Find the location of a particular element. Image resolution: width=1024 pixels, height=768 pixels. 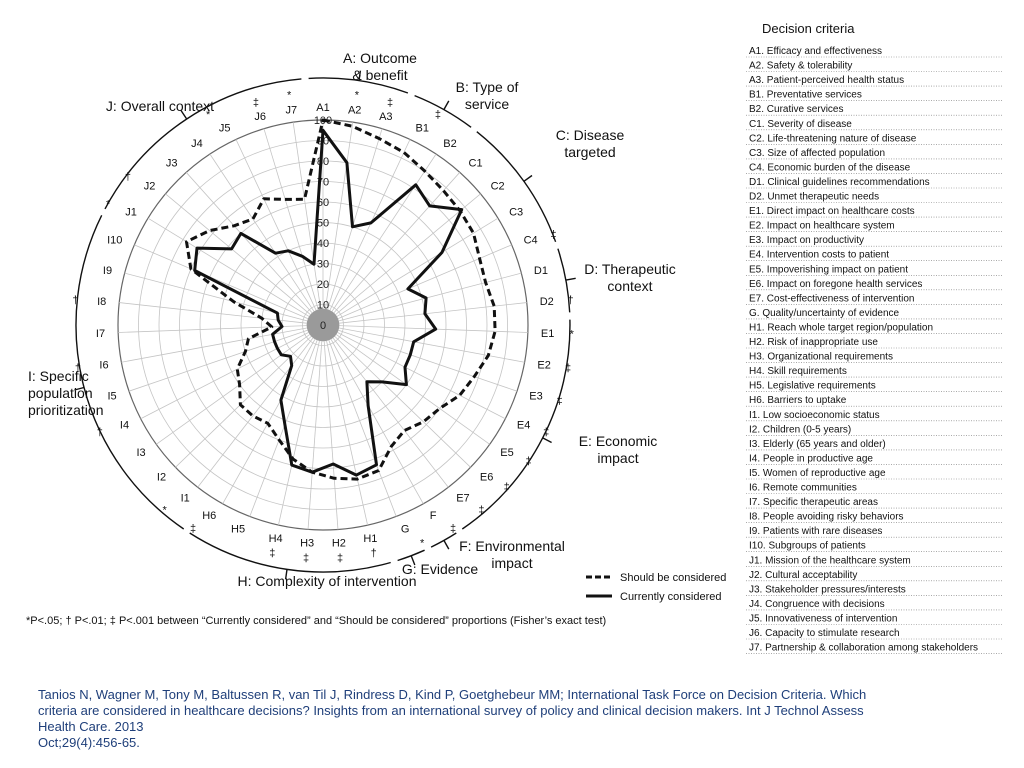

criteria-item: I7. Specific therapeutic areas is located at coordinates (813, 502).